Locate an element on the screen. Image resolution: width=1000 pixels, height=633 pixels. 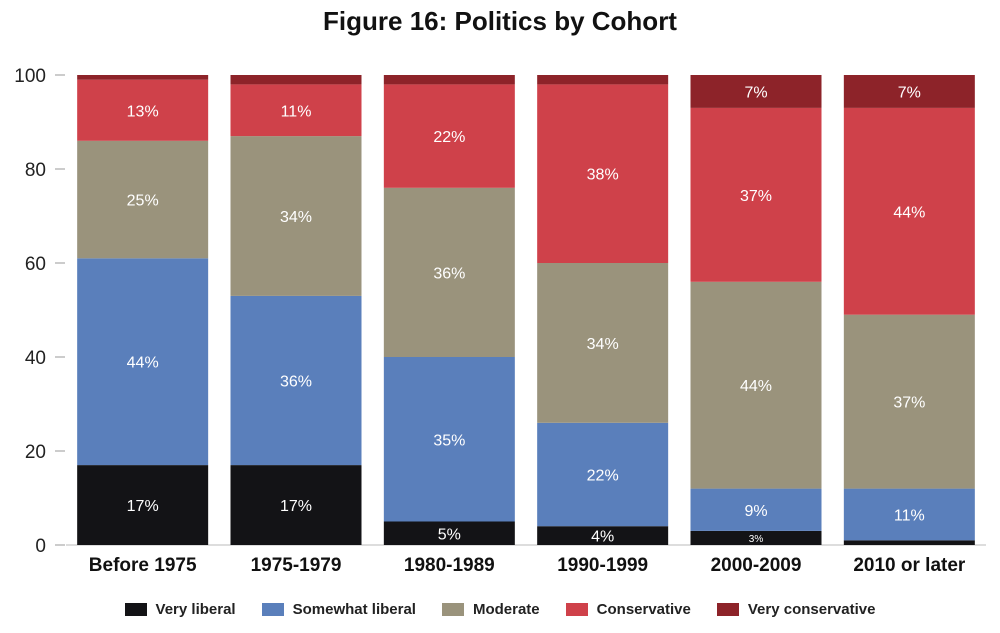
bar-segment-somewhat-liberal-1975-1979 is located at coordinates (296, 380).